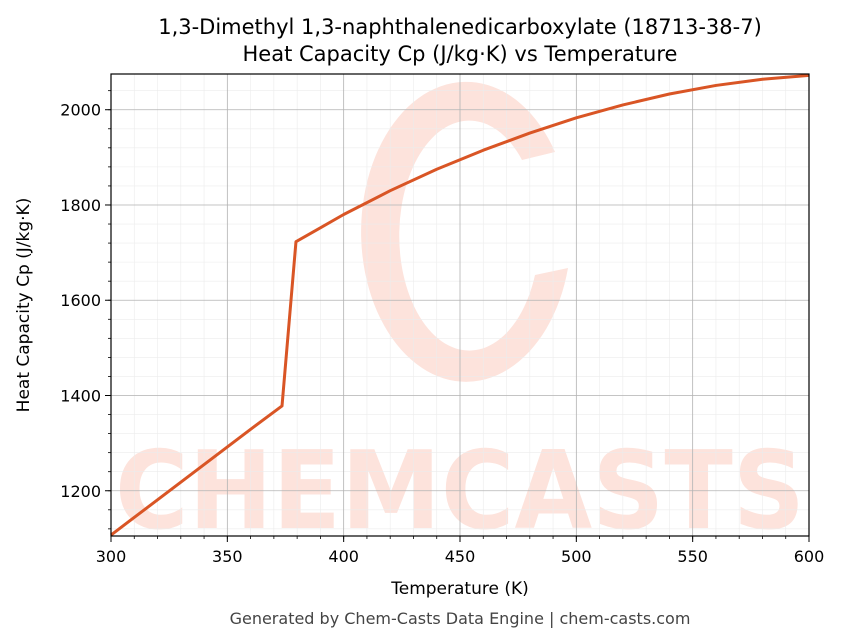  What do you see at coordinates (80, 491) in the screenshot?
I see `y-tick-label: 1200` at bounding box center [80, 491].